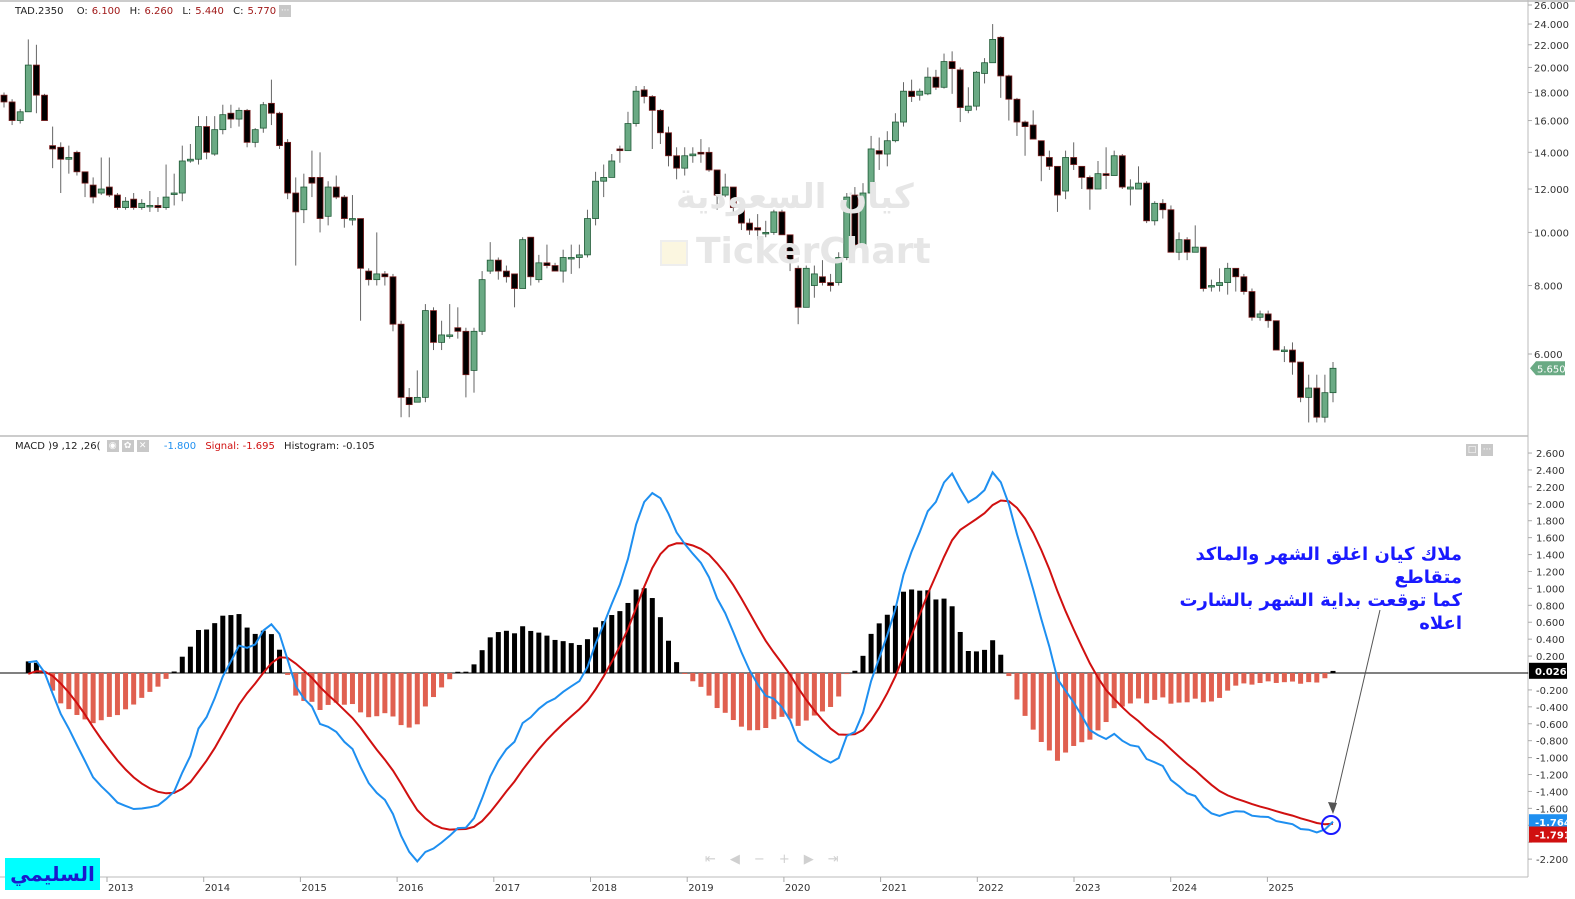 The image size is (1575, 899). Describe the element at coordinates (1487, 449) in the screenshot. I see `pane-more-icon: ···` at that location.